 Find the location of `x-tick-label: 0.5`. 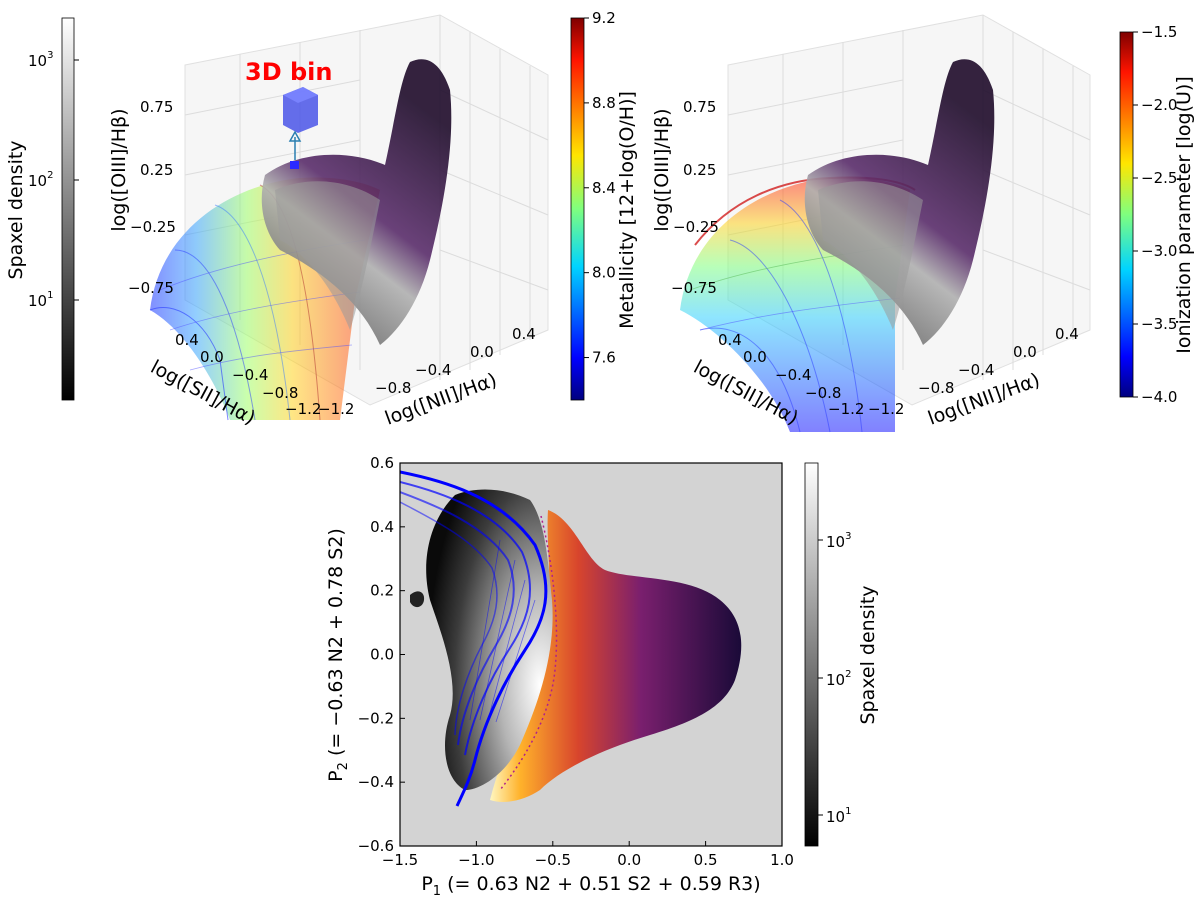

x-tick-label: 0.5 is located at coordinates (706, 860).